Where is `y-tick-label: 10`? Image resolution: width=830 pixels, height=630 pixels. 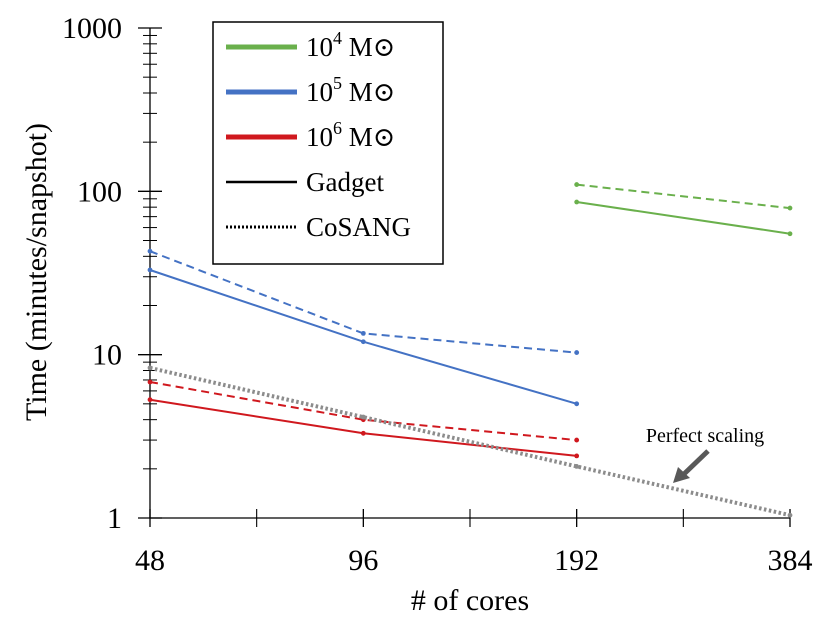
y-tick-label: 10 is located at coordinates (107, 355).